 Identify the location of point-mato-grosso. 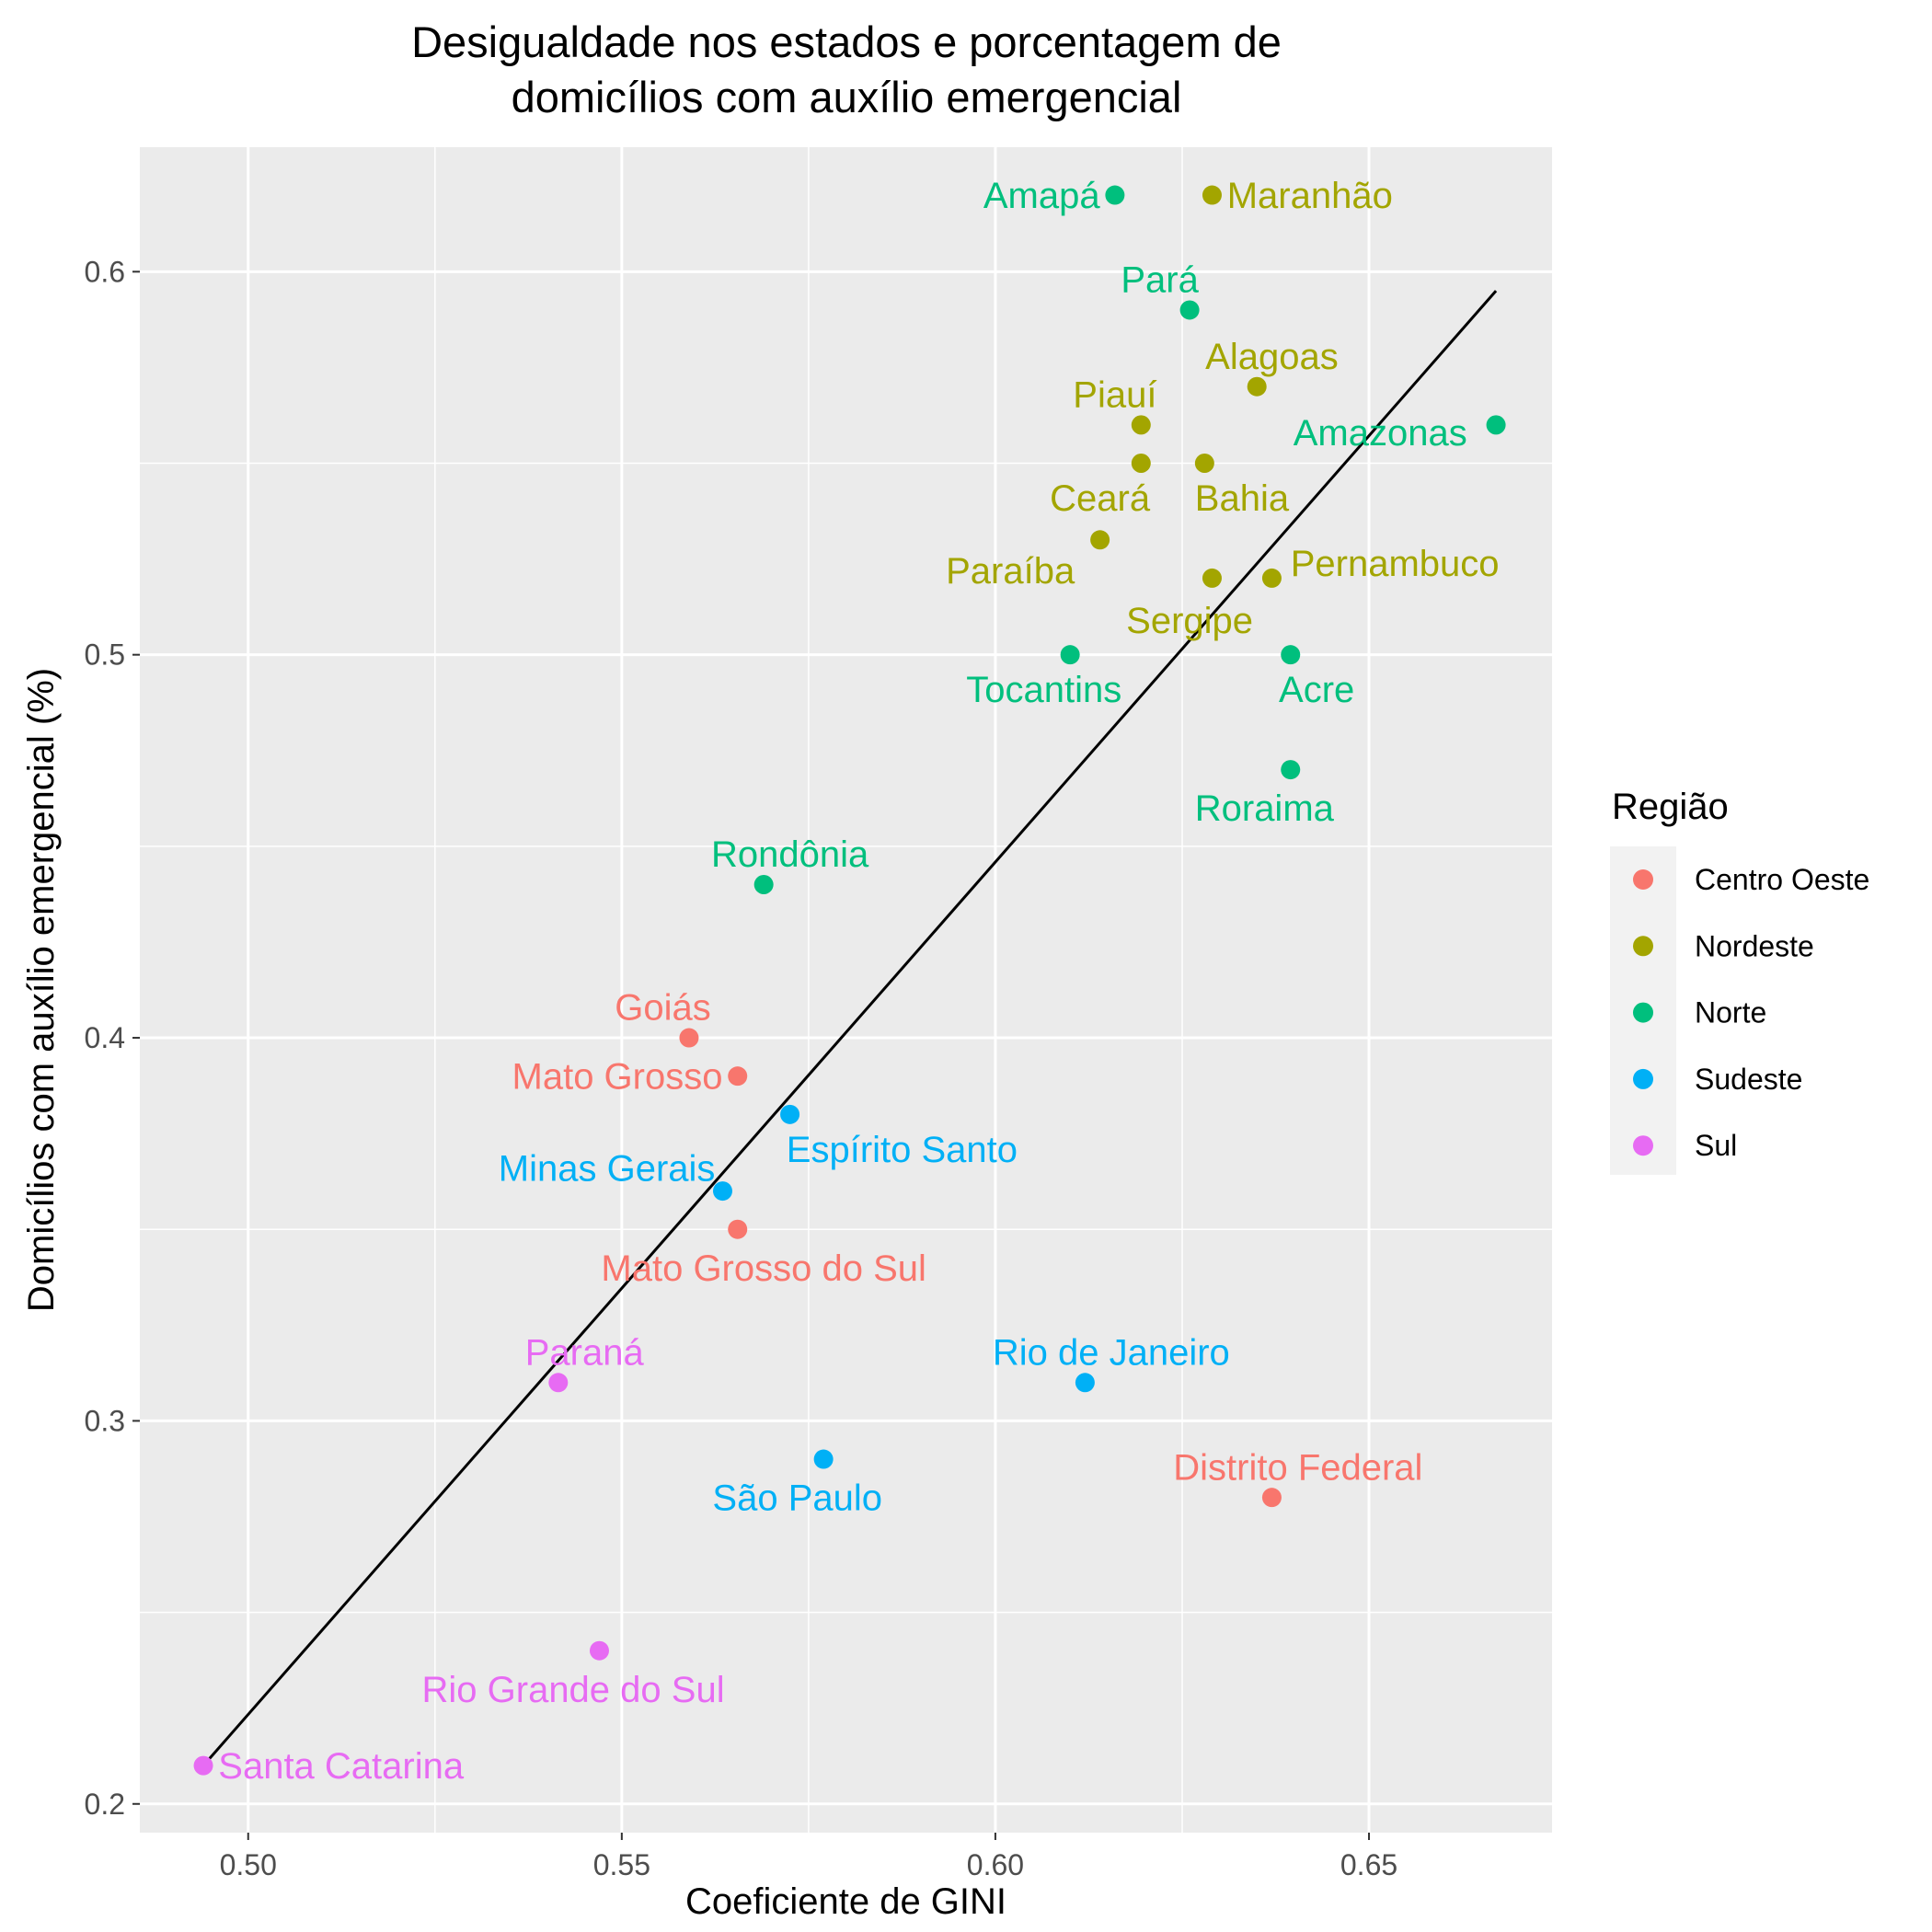
(738, 1076).